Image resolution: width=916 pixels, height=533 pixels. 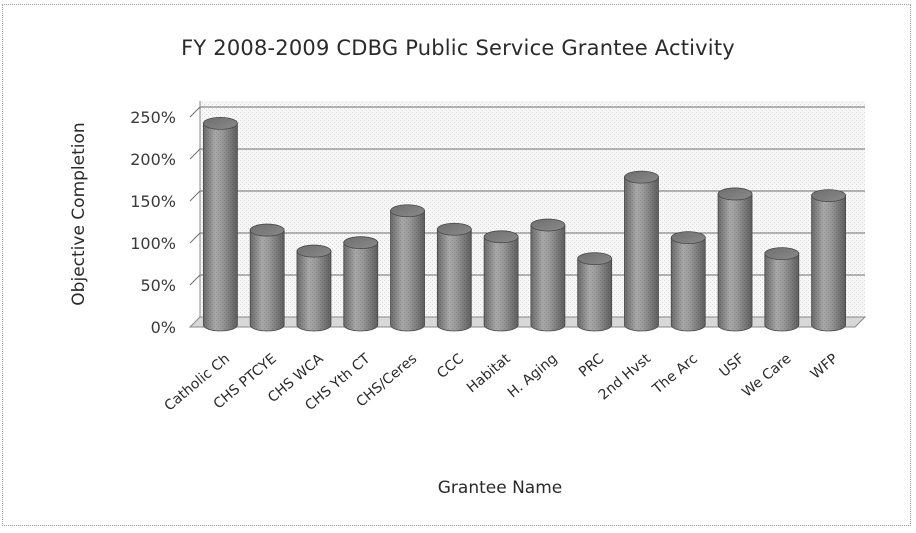 I want to click on floor, so click(x=527, y=322).